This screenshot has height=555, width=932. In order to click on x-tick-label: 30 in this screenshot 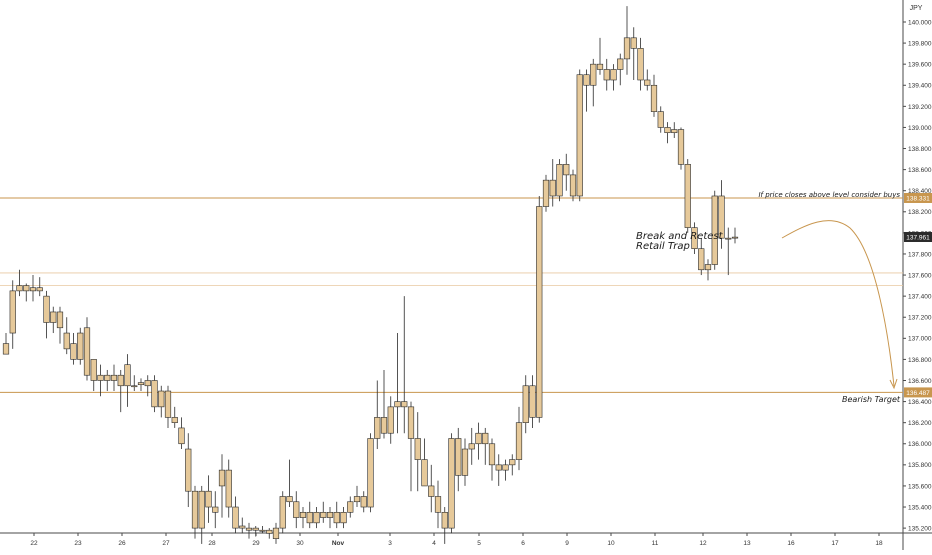, I will do `click(300, 543)`.